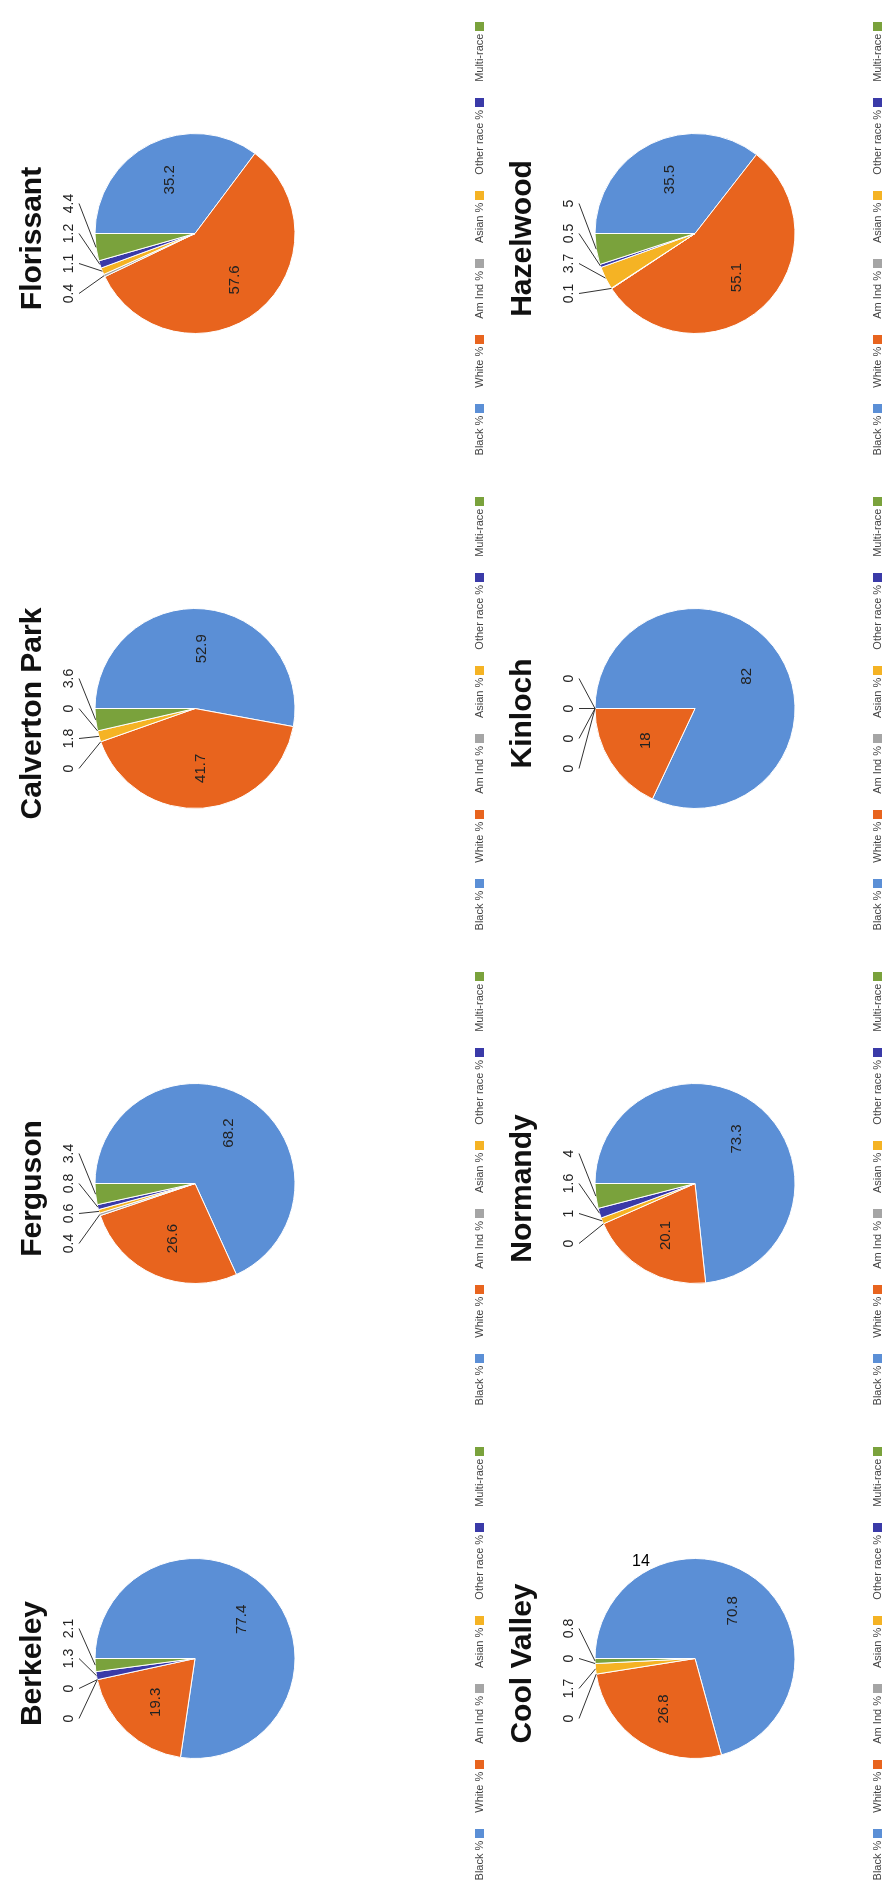 This screenshot has height=1901, width=888. Describe the element at coordinates (568, 1213) in the screenshot. I see `data-label: 1` at that location.